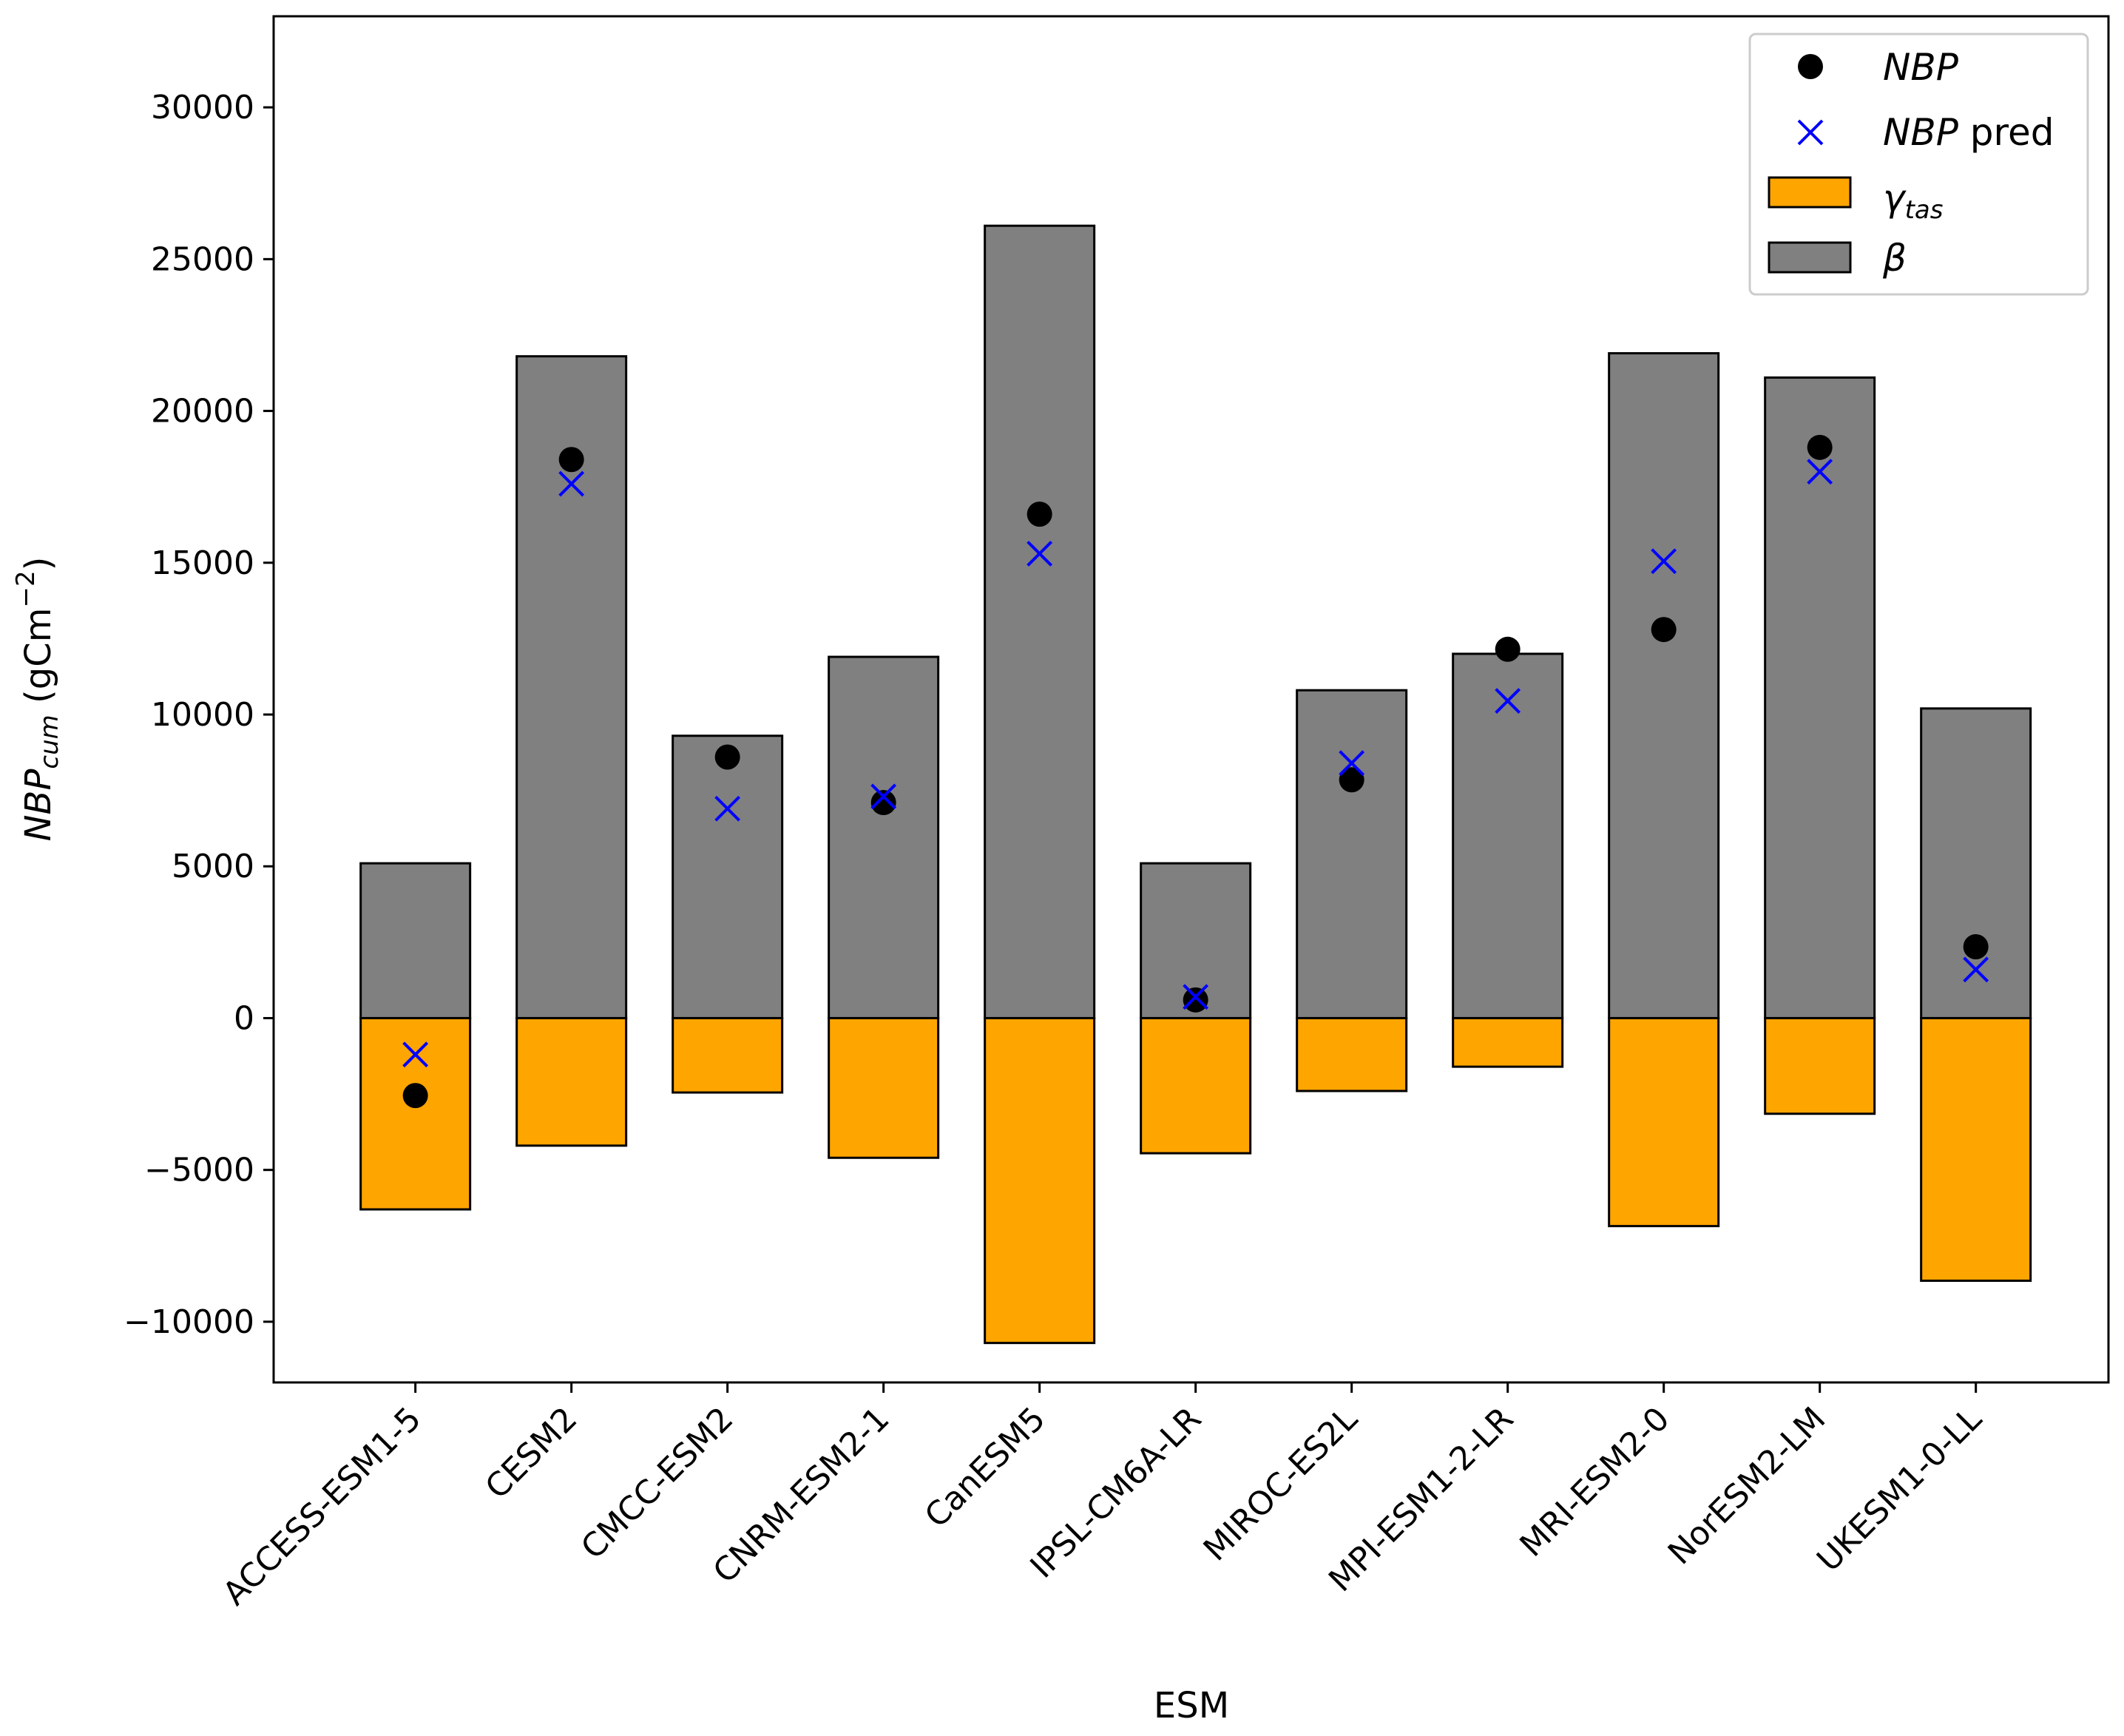  I want to click on x-tick-label: CMCC-ESM2, so click(657, 1483).